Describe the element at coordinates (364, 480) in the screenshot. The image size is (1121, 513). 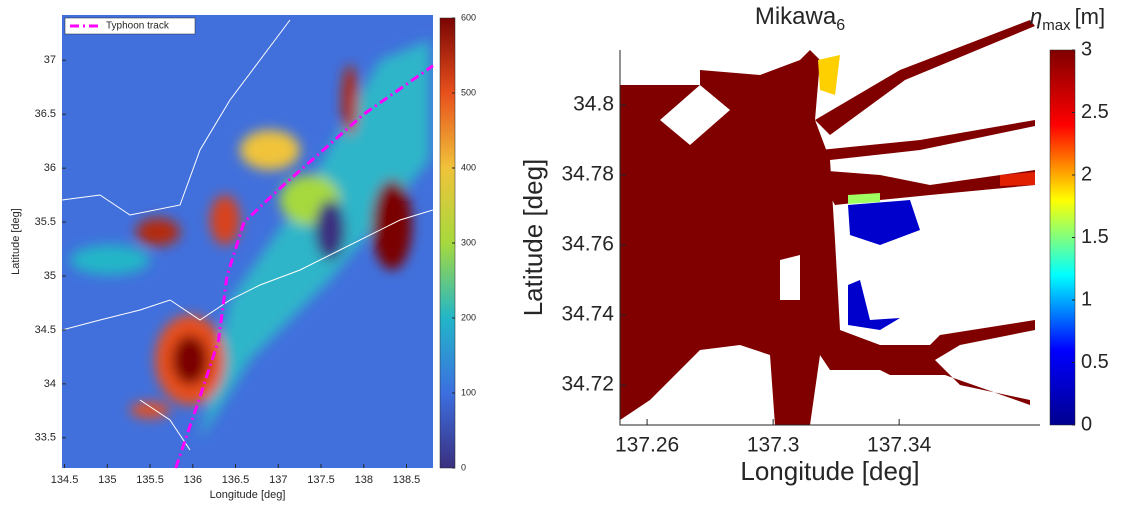
I see `x-tick-label: 138` at that location.